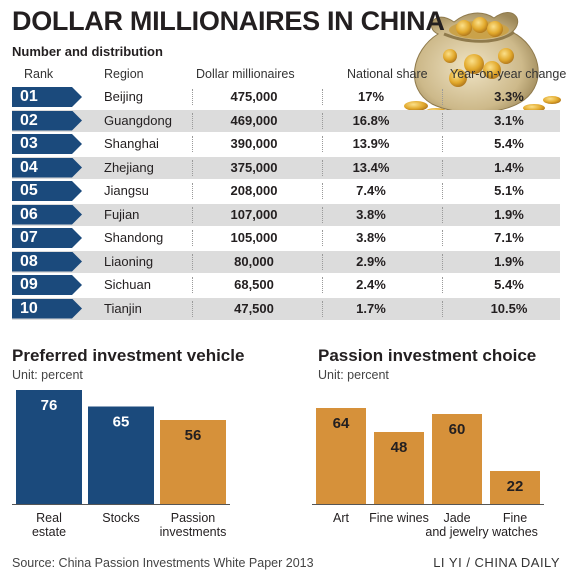 Image resolution: width=572 pixels, height=577 pixels. Describe the element at coordinates (286, 144) in the screenshot. I see `table-row: 03 Shanghai 390,000 13.9% 5.4%` at that location.